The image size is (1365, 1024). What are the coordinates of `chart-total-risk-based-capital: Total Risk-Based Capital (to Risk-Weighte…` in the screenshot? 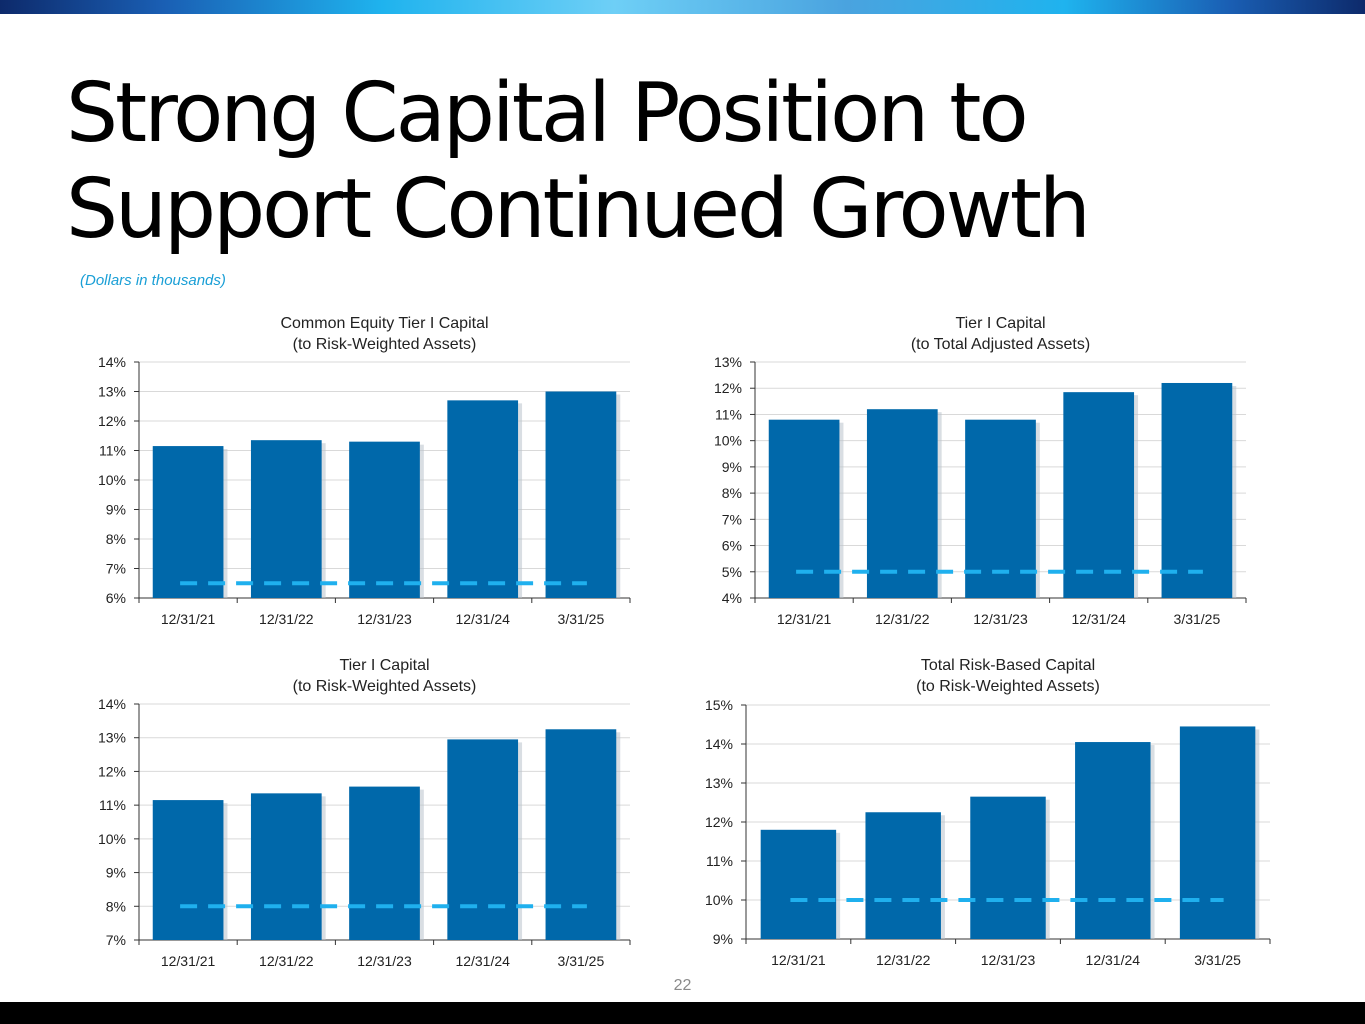 It's located at (986, 812).